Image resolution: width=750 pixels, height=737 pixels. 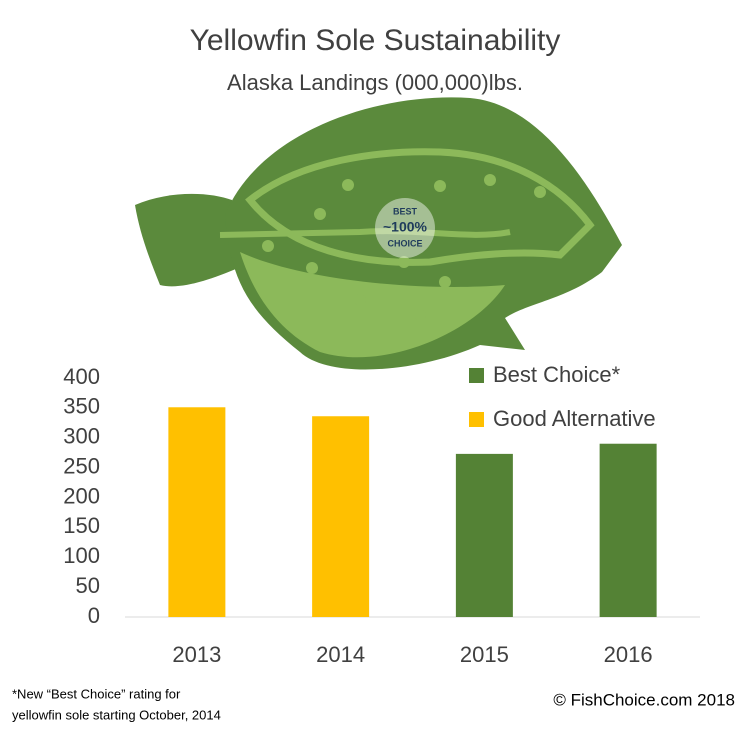 What do you see at coordinates (81, 465) in the screenshot?
I see `y-tick-label: 250` at bounding box center [81, 465].